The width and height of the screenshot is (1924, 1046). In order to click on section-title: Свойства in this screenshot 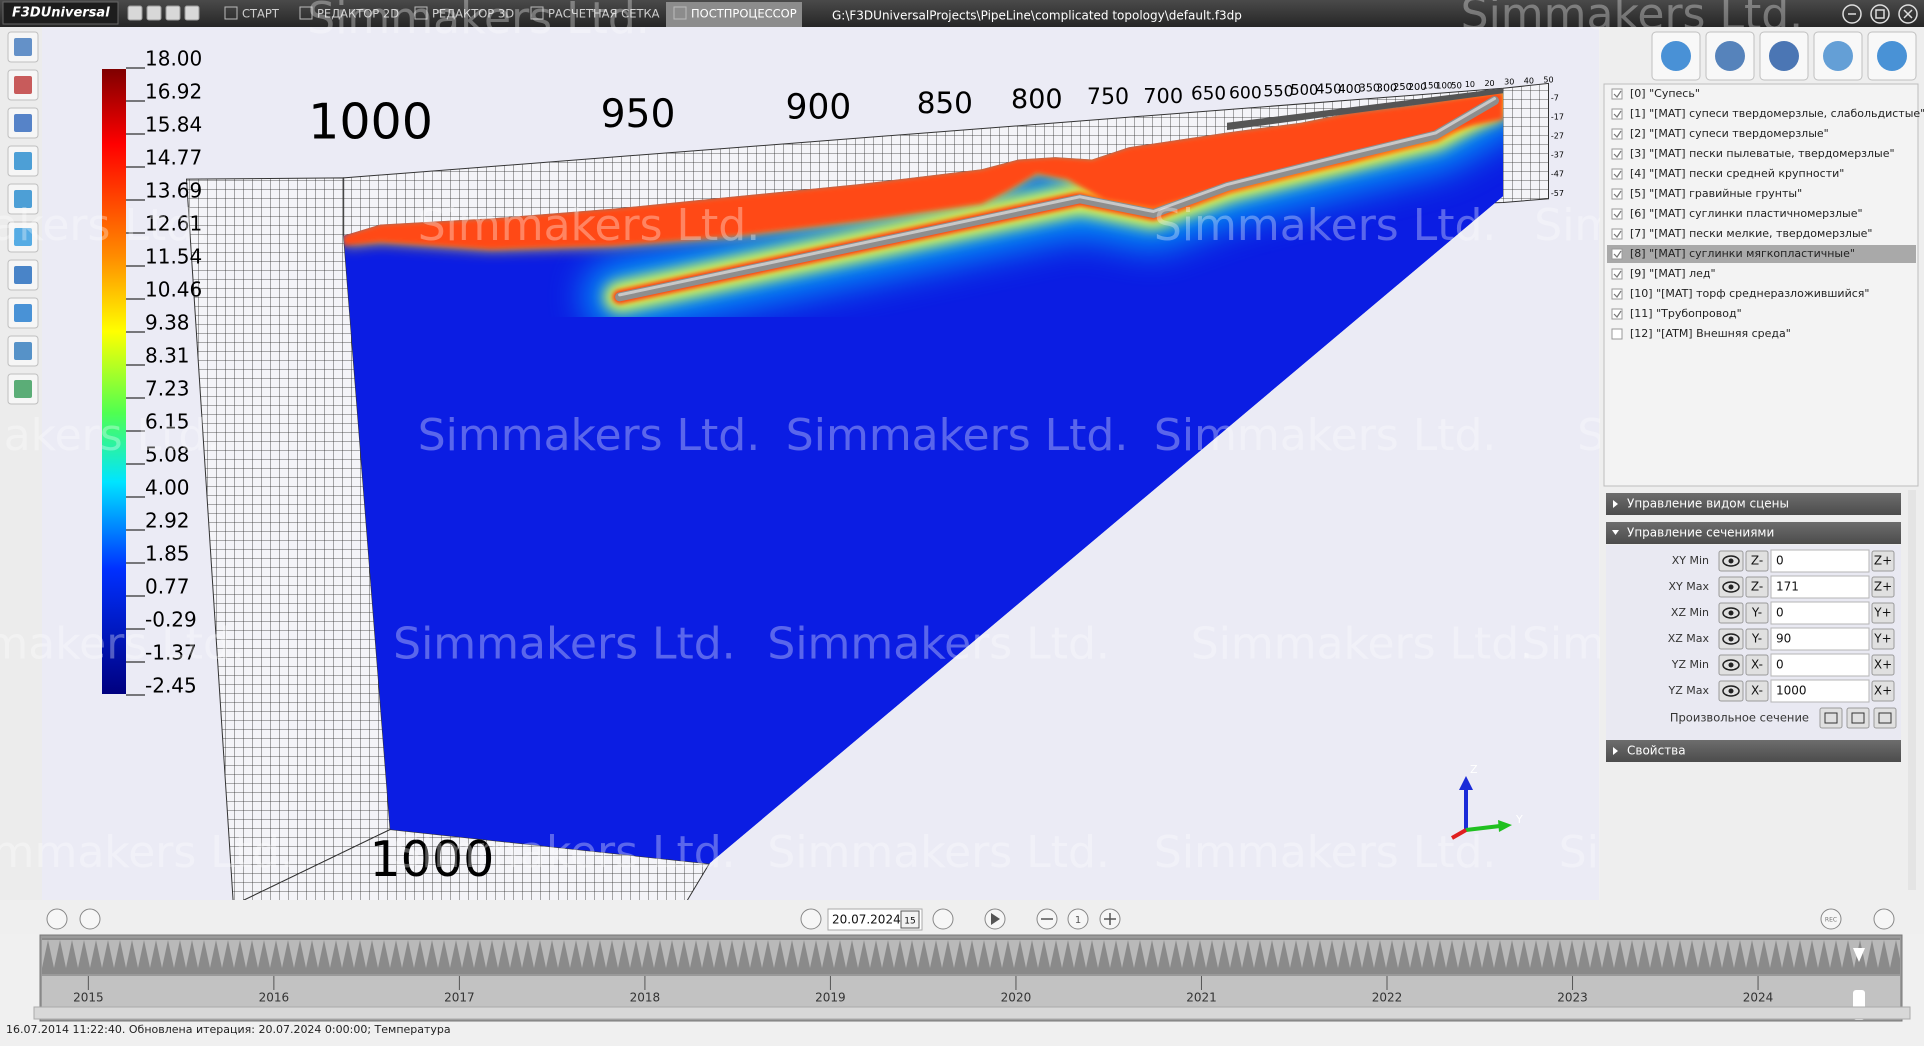, I will do `click(1656, 751)`.